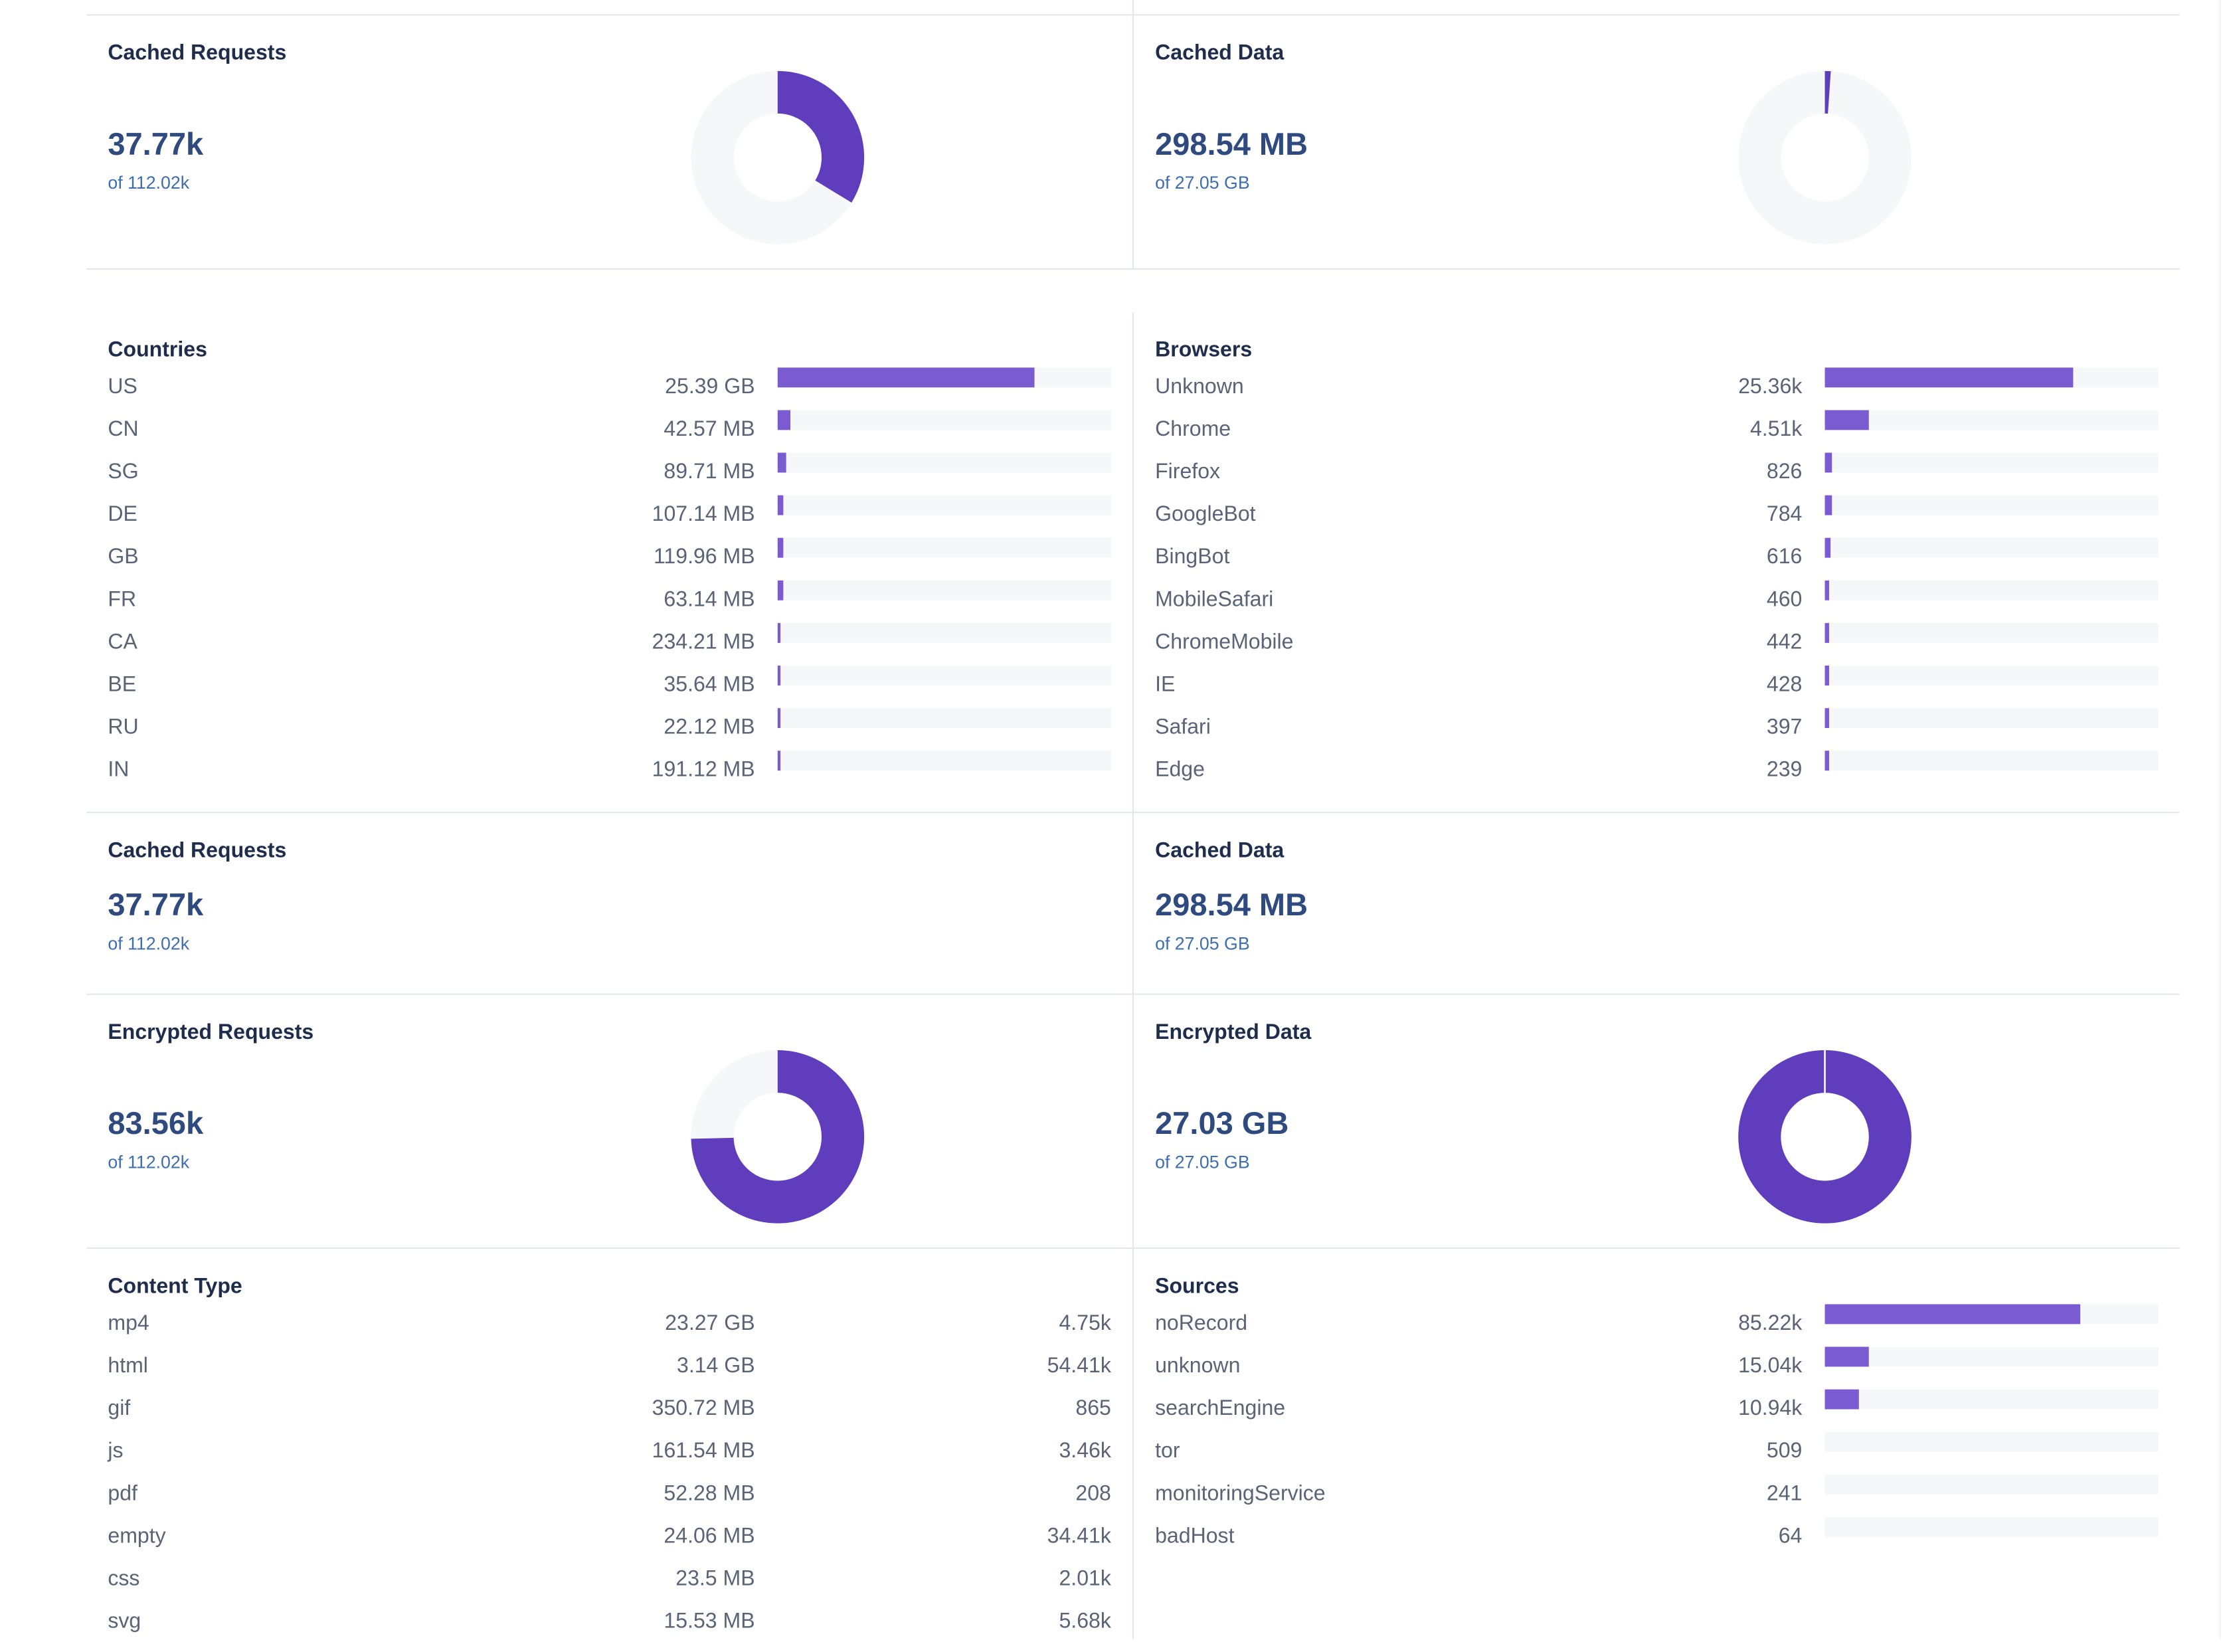 This screenshot has height=1652, width=2225. I want to click on encrypted-data-donut-chart, so click(1825, 1137).